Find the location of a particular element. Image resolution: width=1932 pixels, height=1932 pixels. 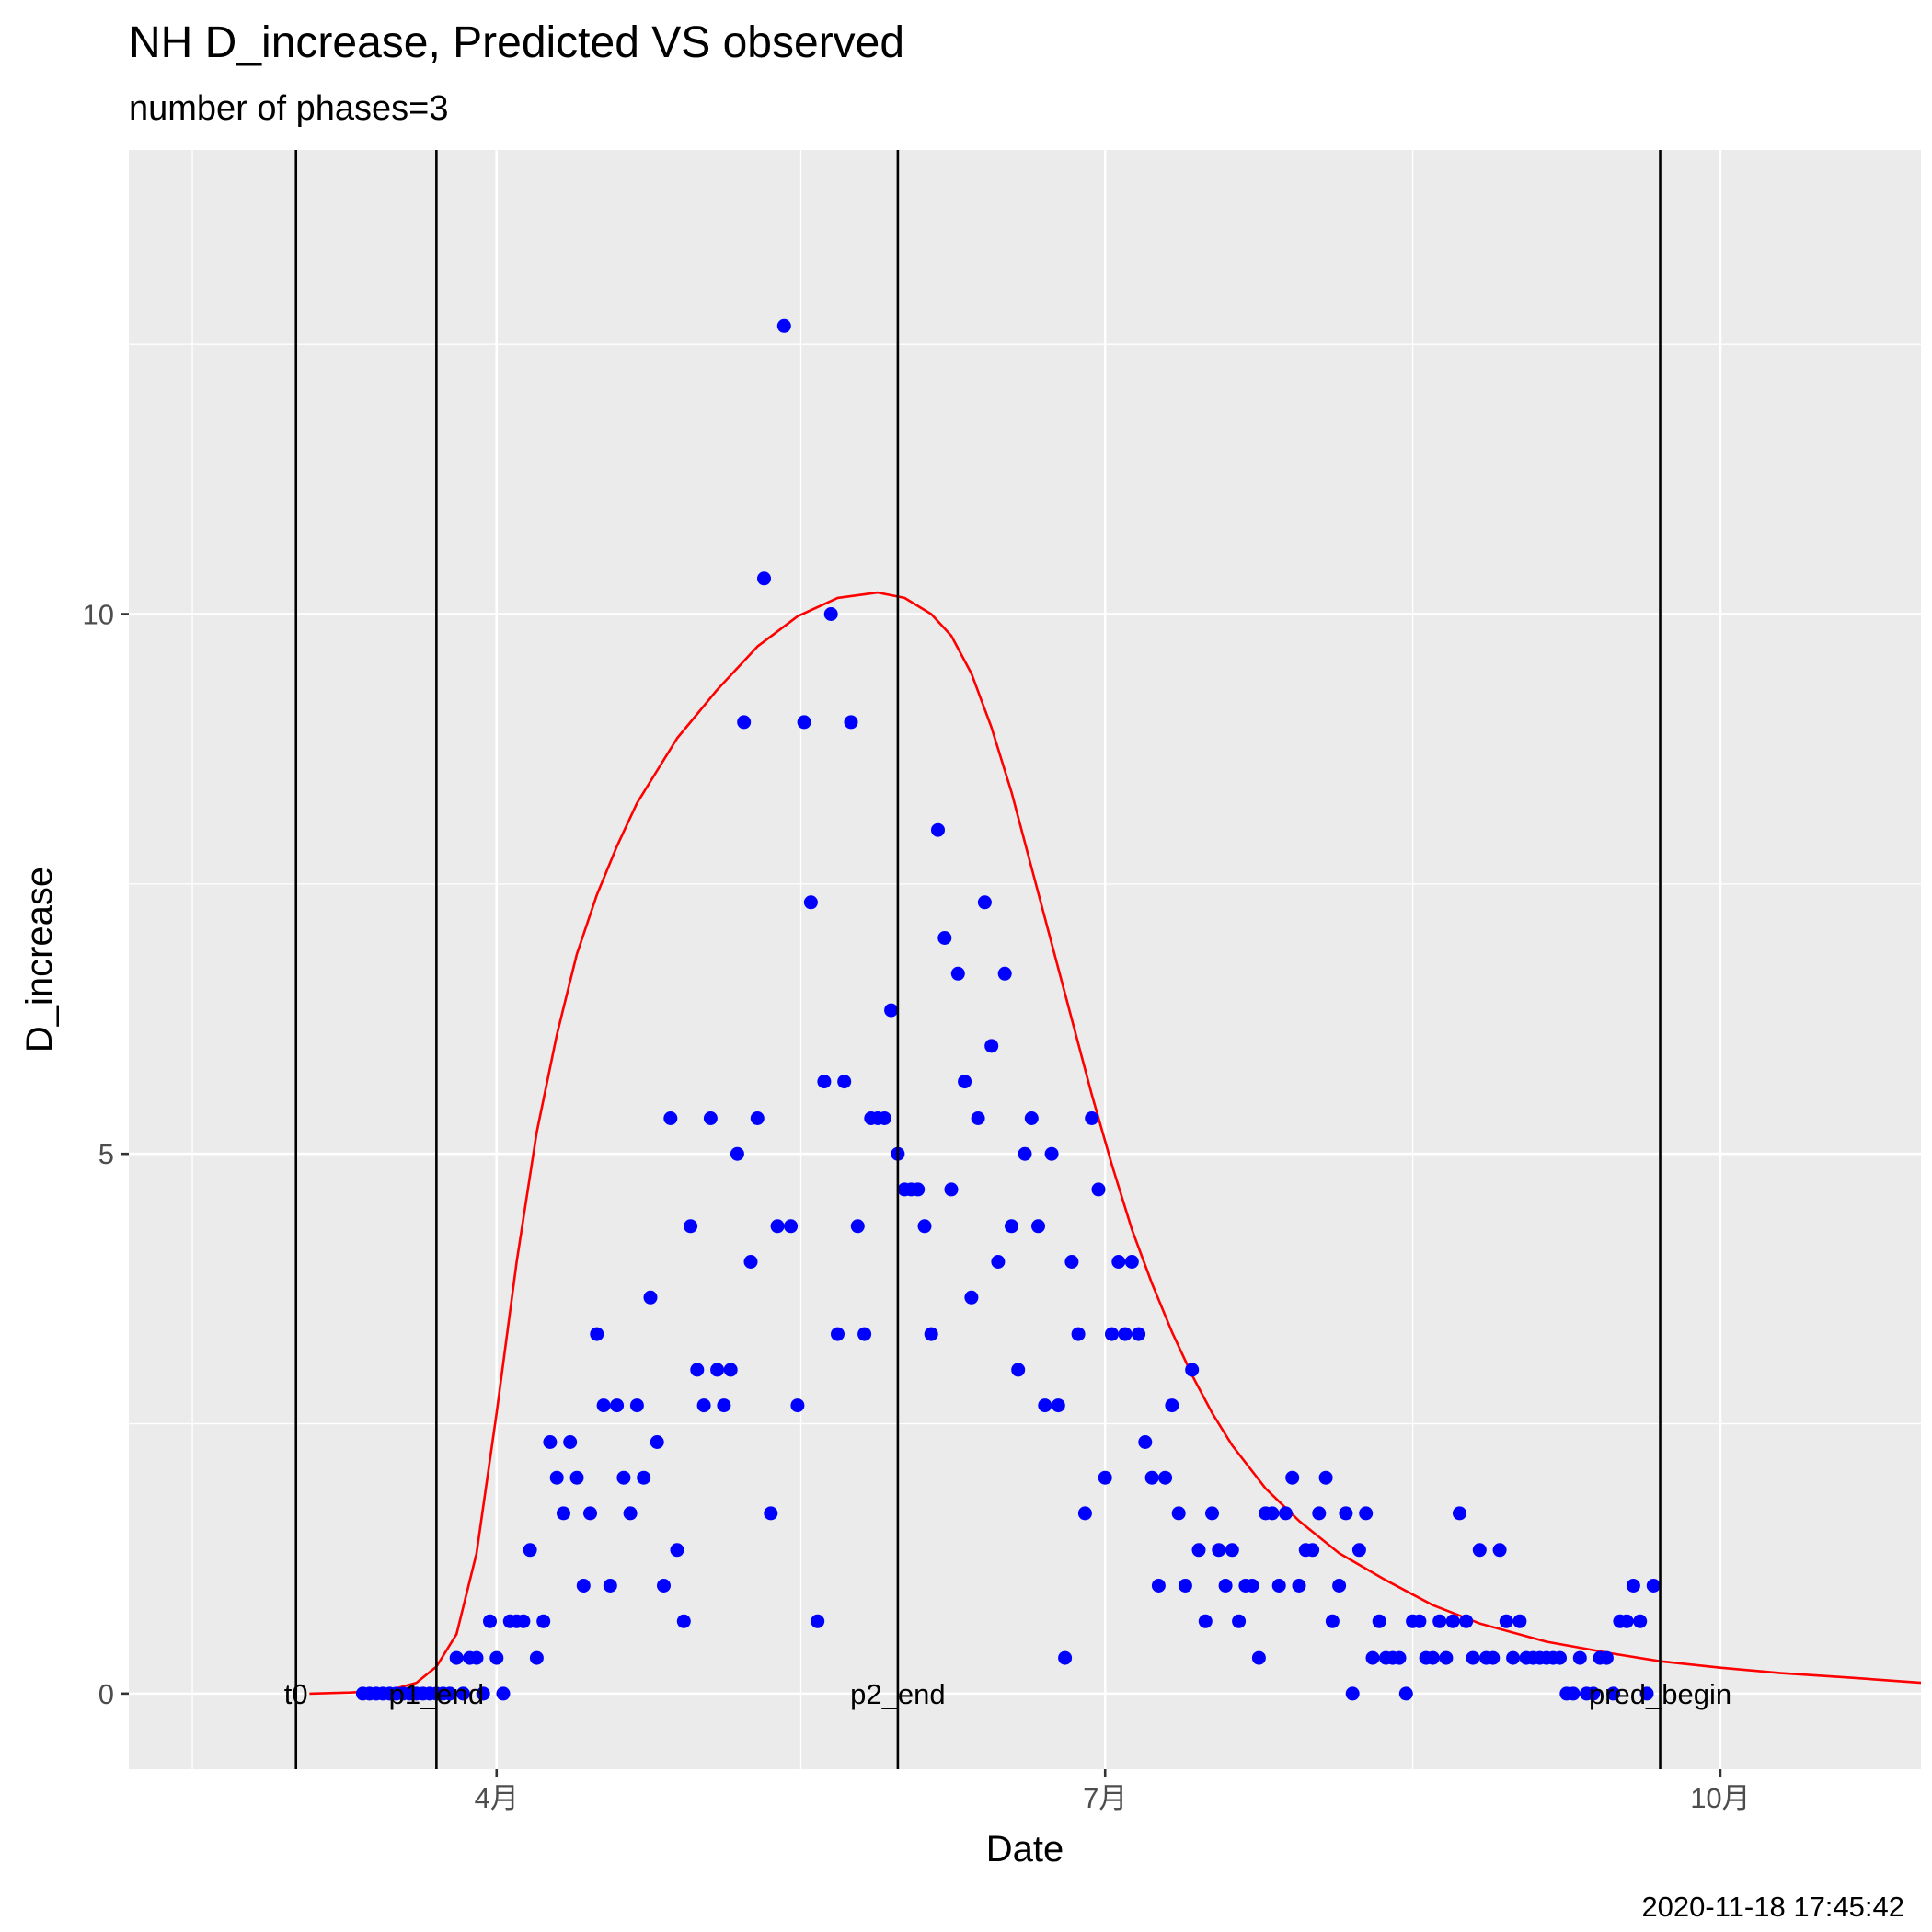

y-tick-label: 5 is located at coordinates (106, 1154).